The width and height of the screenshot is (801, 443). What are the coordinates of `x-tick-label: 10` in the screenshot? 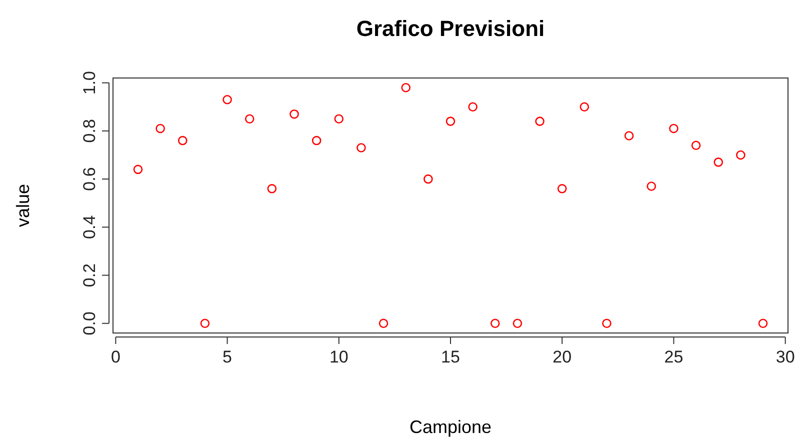 It's located at (338, 356).